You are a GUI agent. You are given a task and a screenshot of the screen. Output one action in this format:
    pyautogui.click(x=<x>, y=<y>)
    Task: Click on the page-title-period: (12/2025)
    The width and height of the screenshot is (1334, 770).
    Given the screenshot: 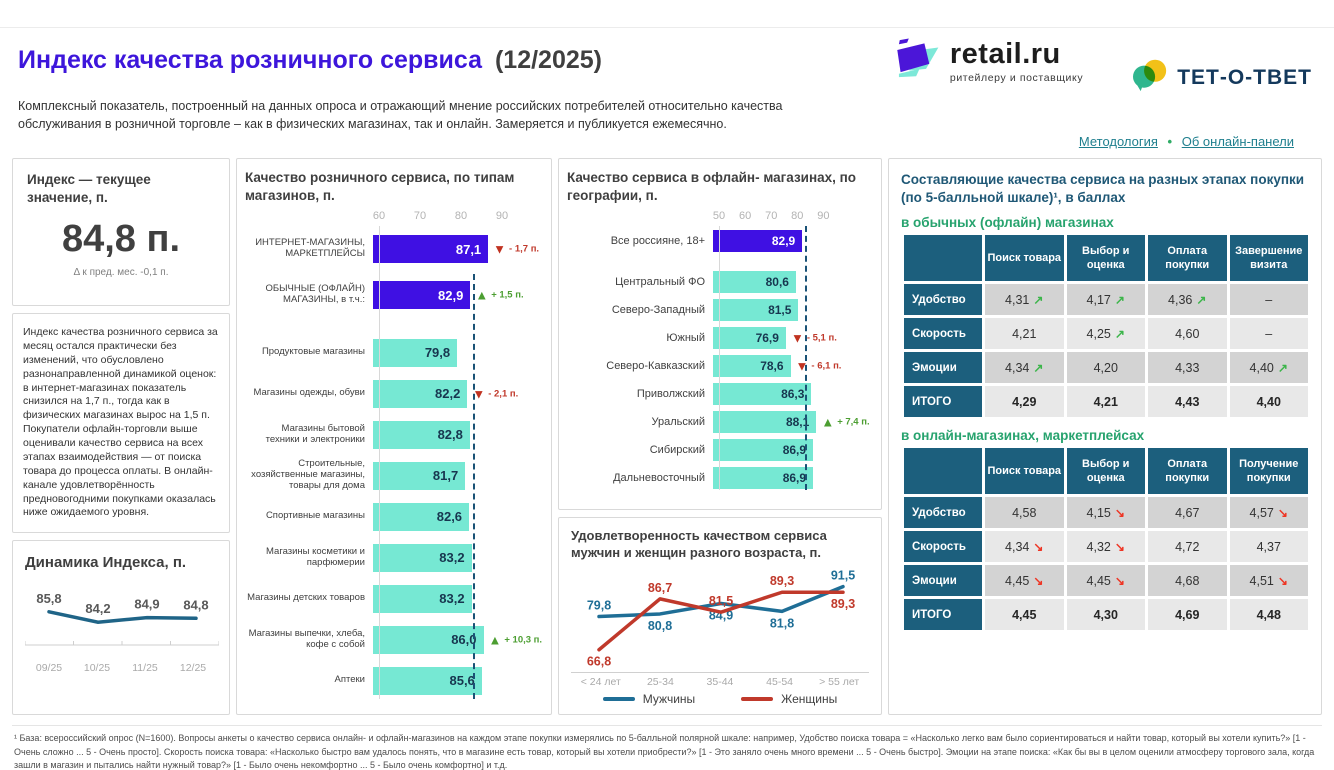 What is the action you would take?
    pyautogui.click(x=548, y=60)
    